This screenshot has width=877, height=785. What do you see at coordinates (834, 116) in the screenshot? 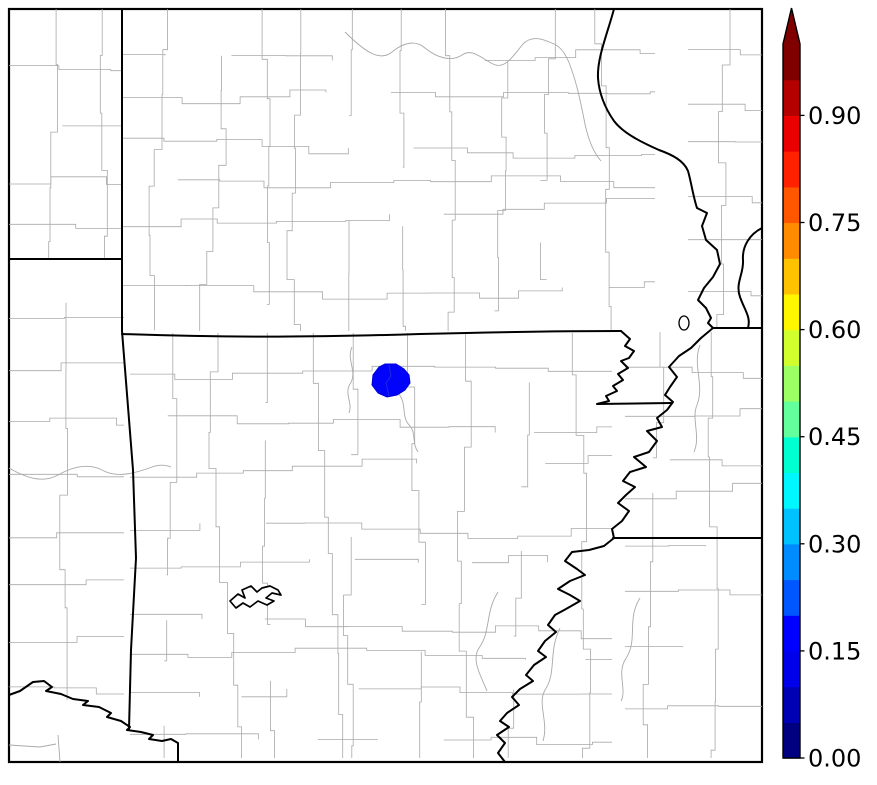
I see `colorbar-tick-label: 0.90` at bounding box center [834, 116].